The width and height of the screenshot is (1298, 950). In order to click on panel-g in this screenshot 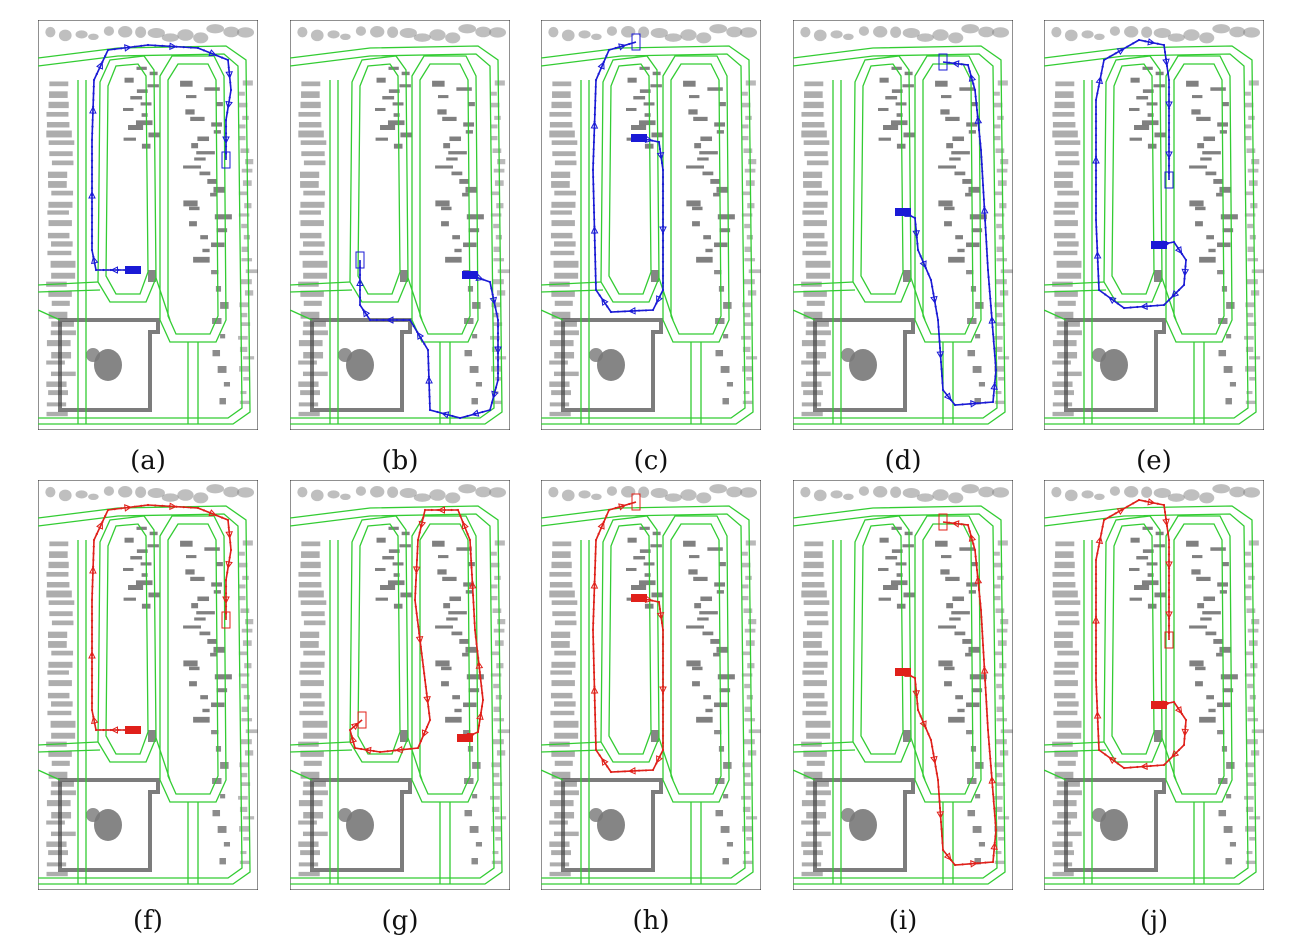, I will do `click(400, 685)`.